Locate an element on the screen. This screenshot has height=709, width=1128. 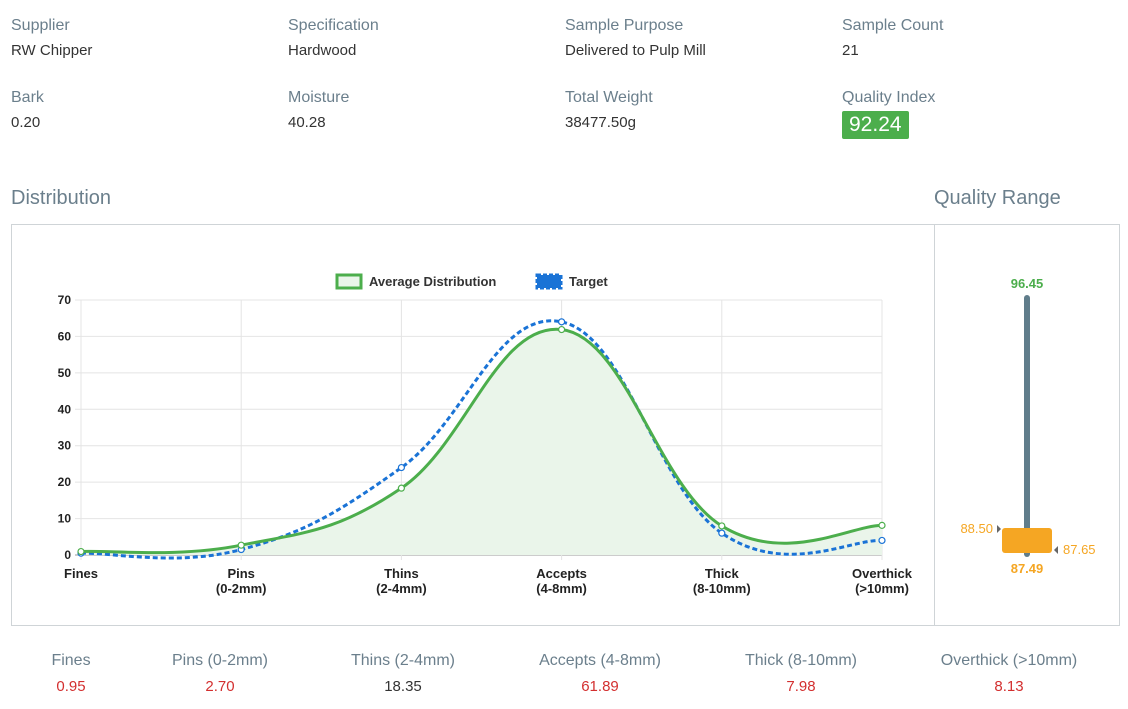
sample-purpose-field: Sample Purpose Delivered to Pulp Mill is located at coordinates (635, 38).